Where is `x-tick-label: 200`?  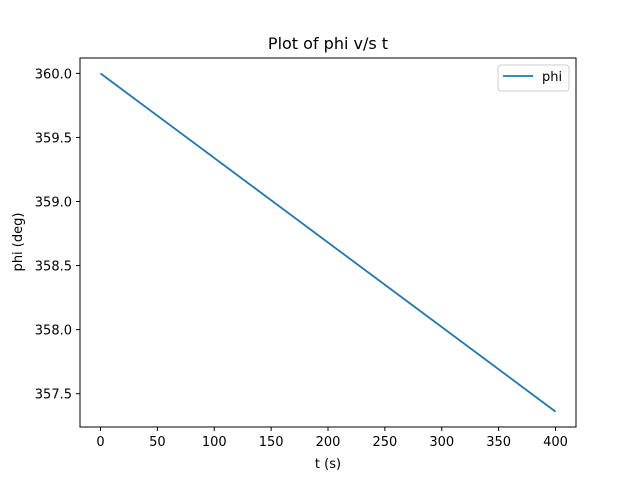 x-tick-label: 200 is located at coordinates (328, 442).